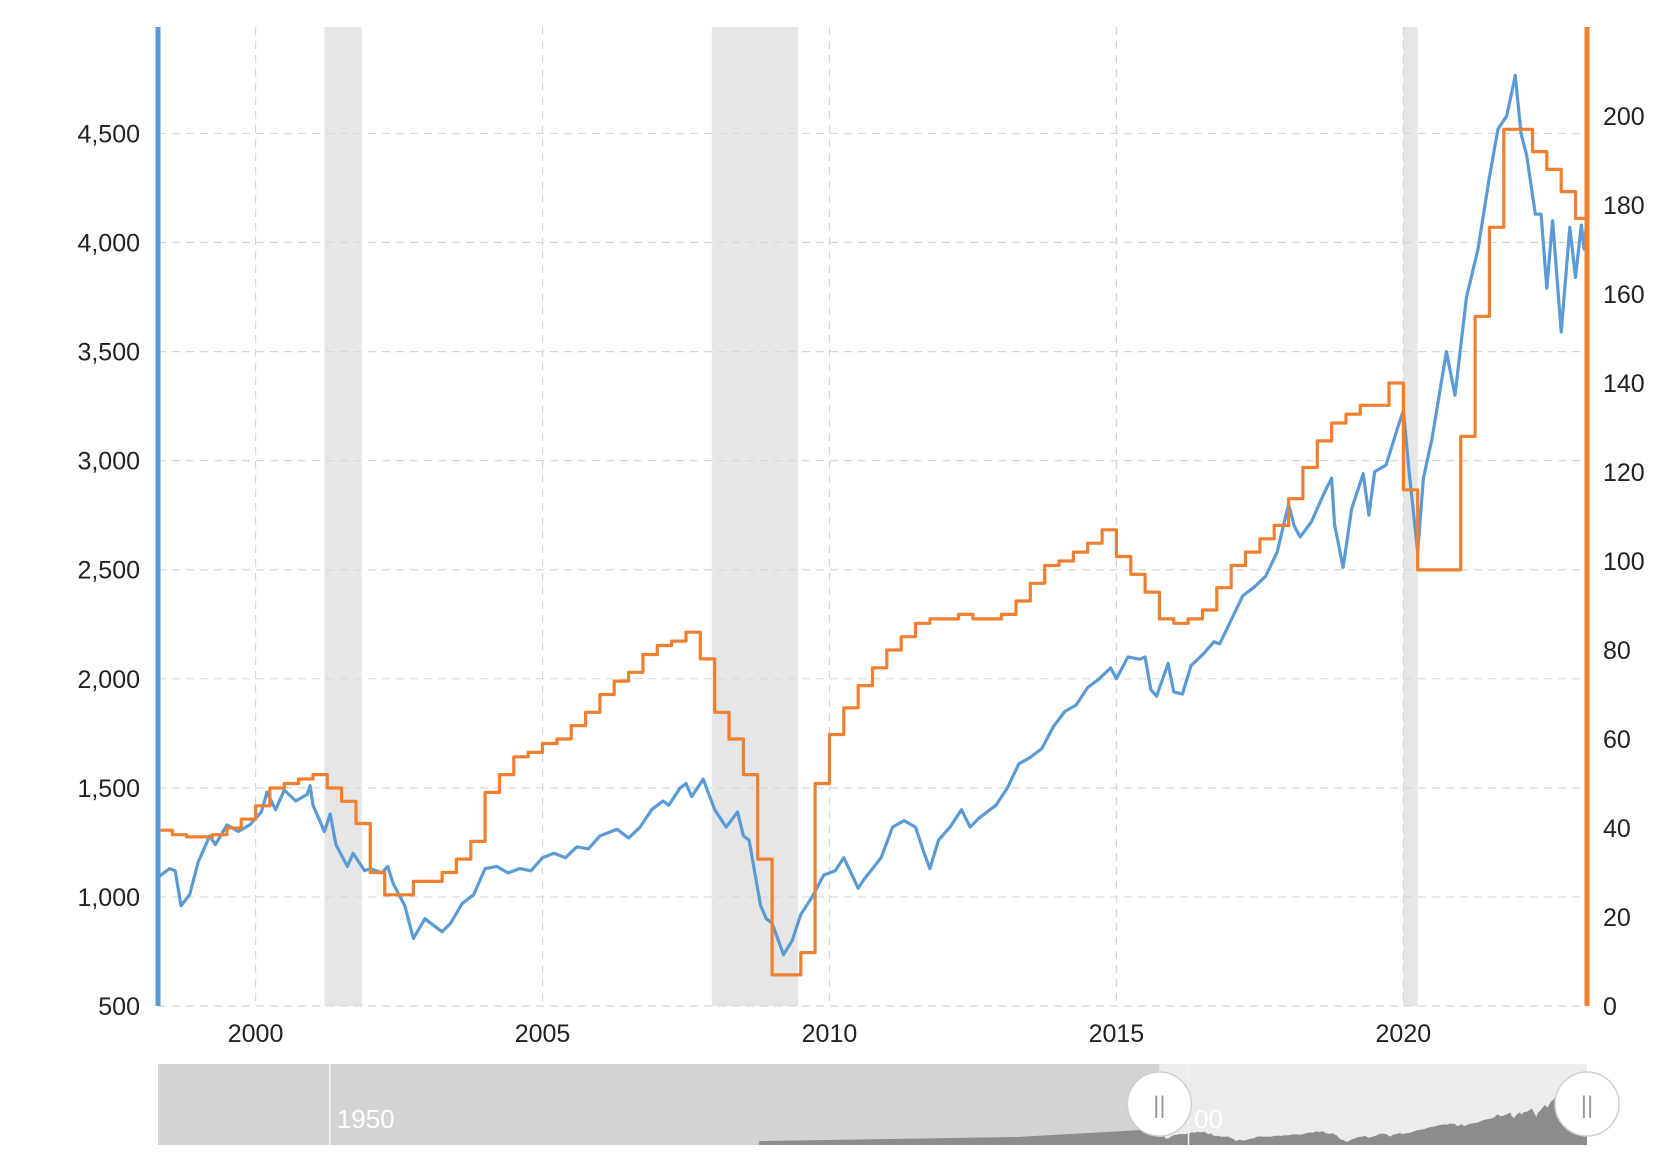  What do you see at coordinates (1624, 562) in the screenshot?
I see `right-tick-label: 100` at bounding box center [1624, 562].